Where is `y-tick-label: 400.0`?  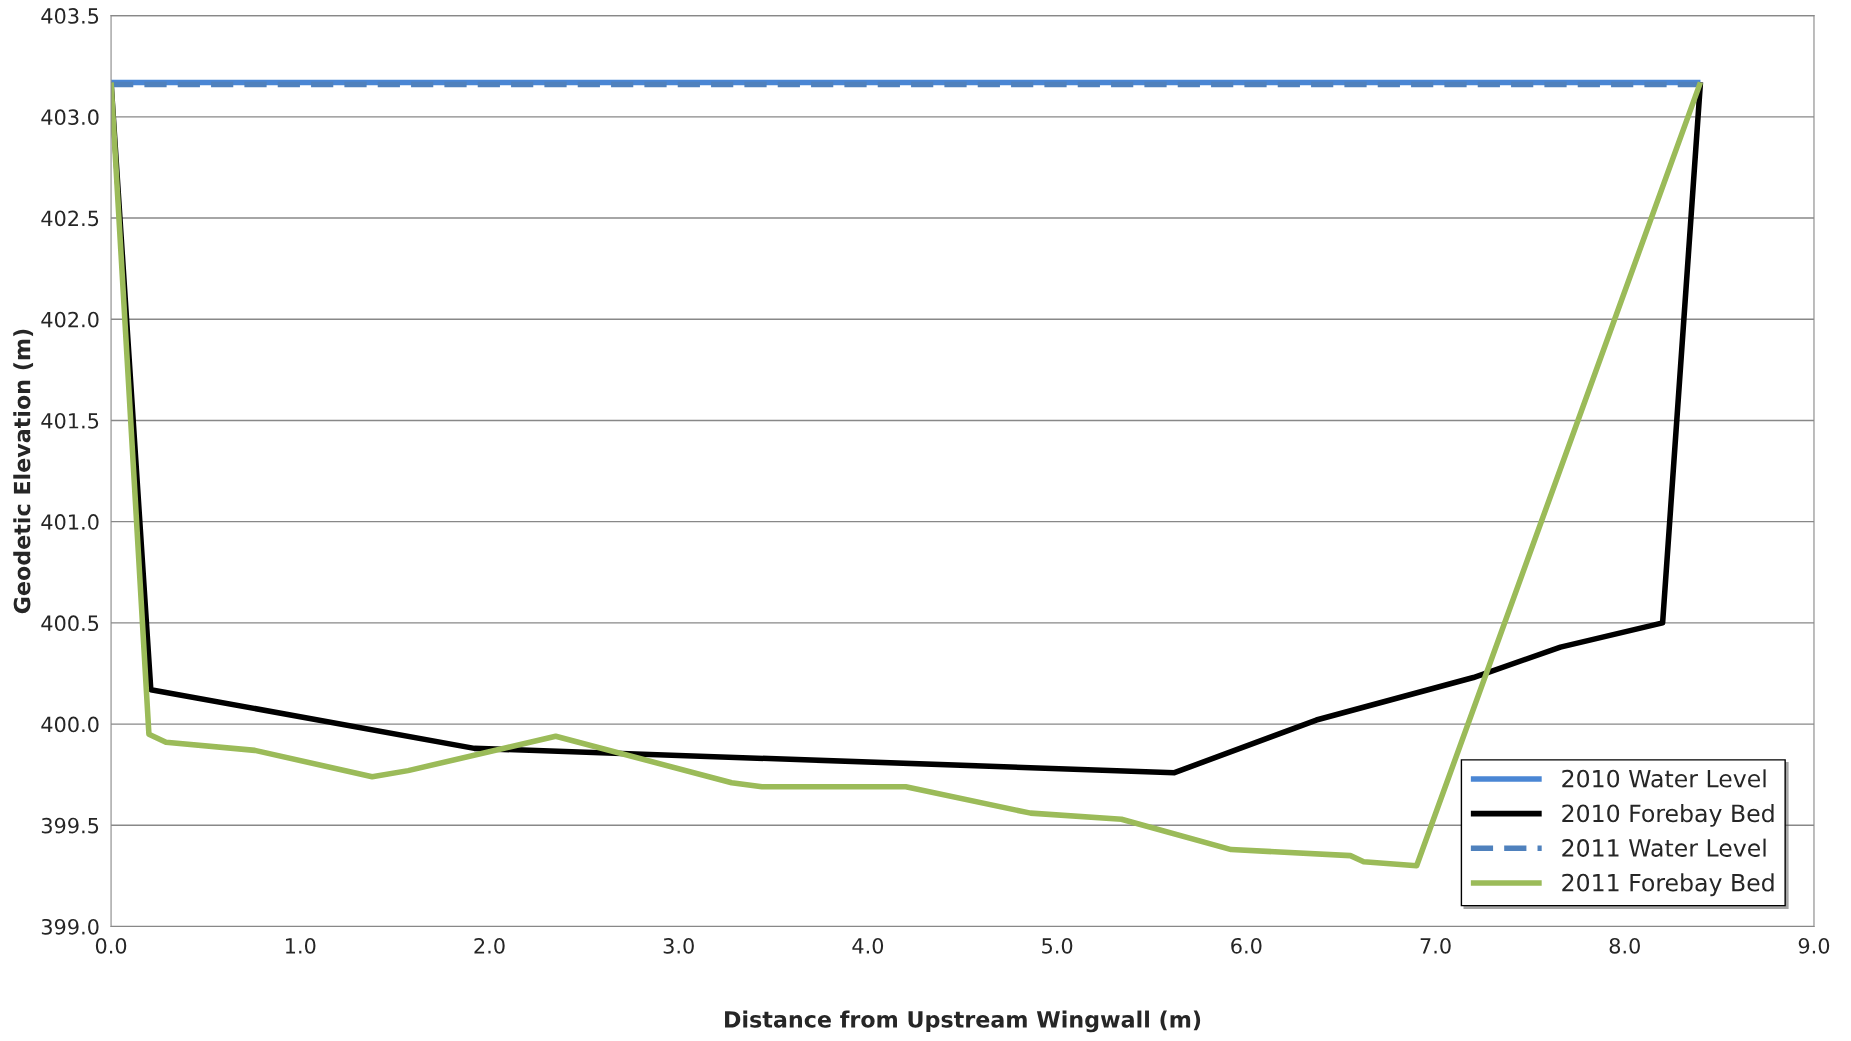
y-tick-label: 400.0 is located at coordinates (70, 724).